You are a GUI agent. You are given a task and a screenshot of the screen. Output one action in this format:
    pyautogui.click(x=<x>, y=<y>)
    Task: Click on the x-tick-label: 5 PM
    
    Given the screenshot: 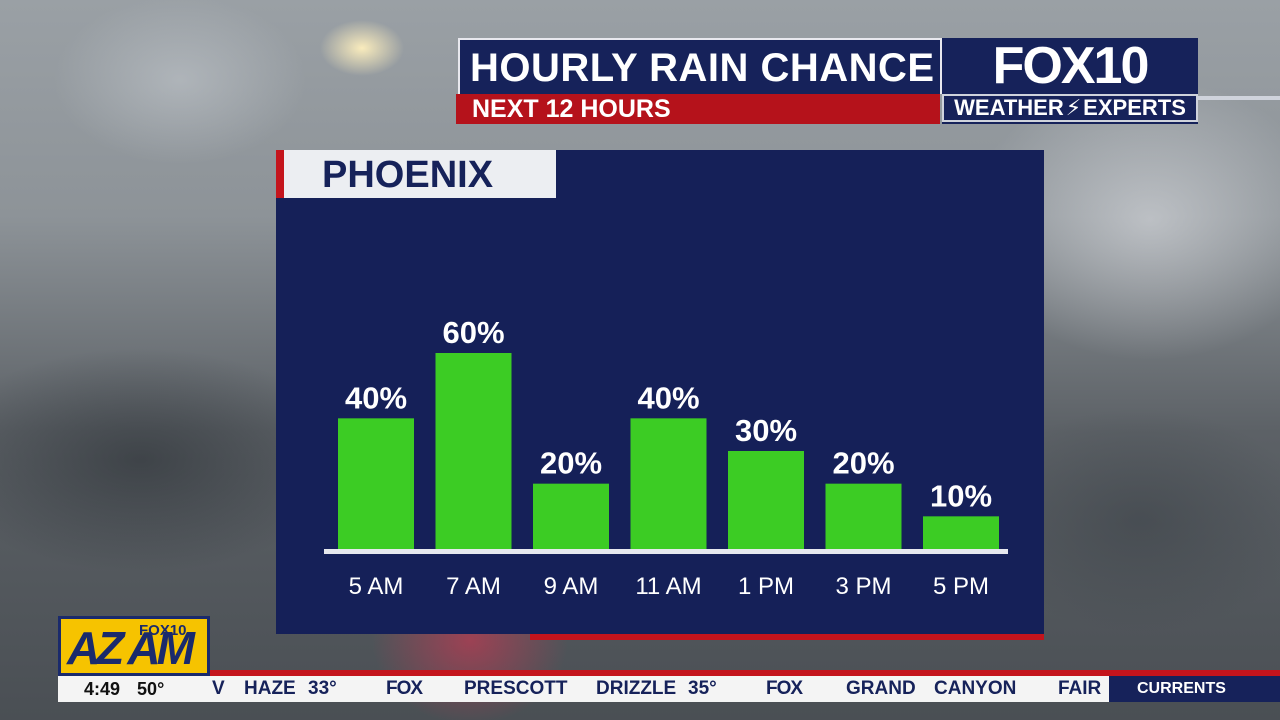 What is the action you would take?
    pyautogui.click(x=961, y=586)
    